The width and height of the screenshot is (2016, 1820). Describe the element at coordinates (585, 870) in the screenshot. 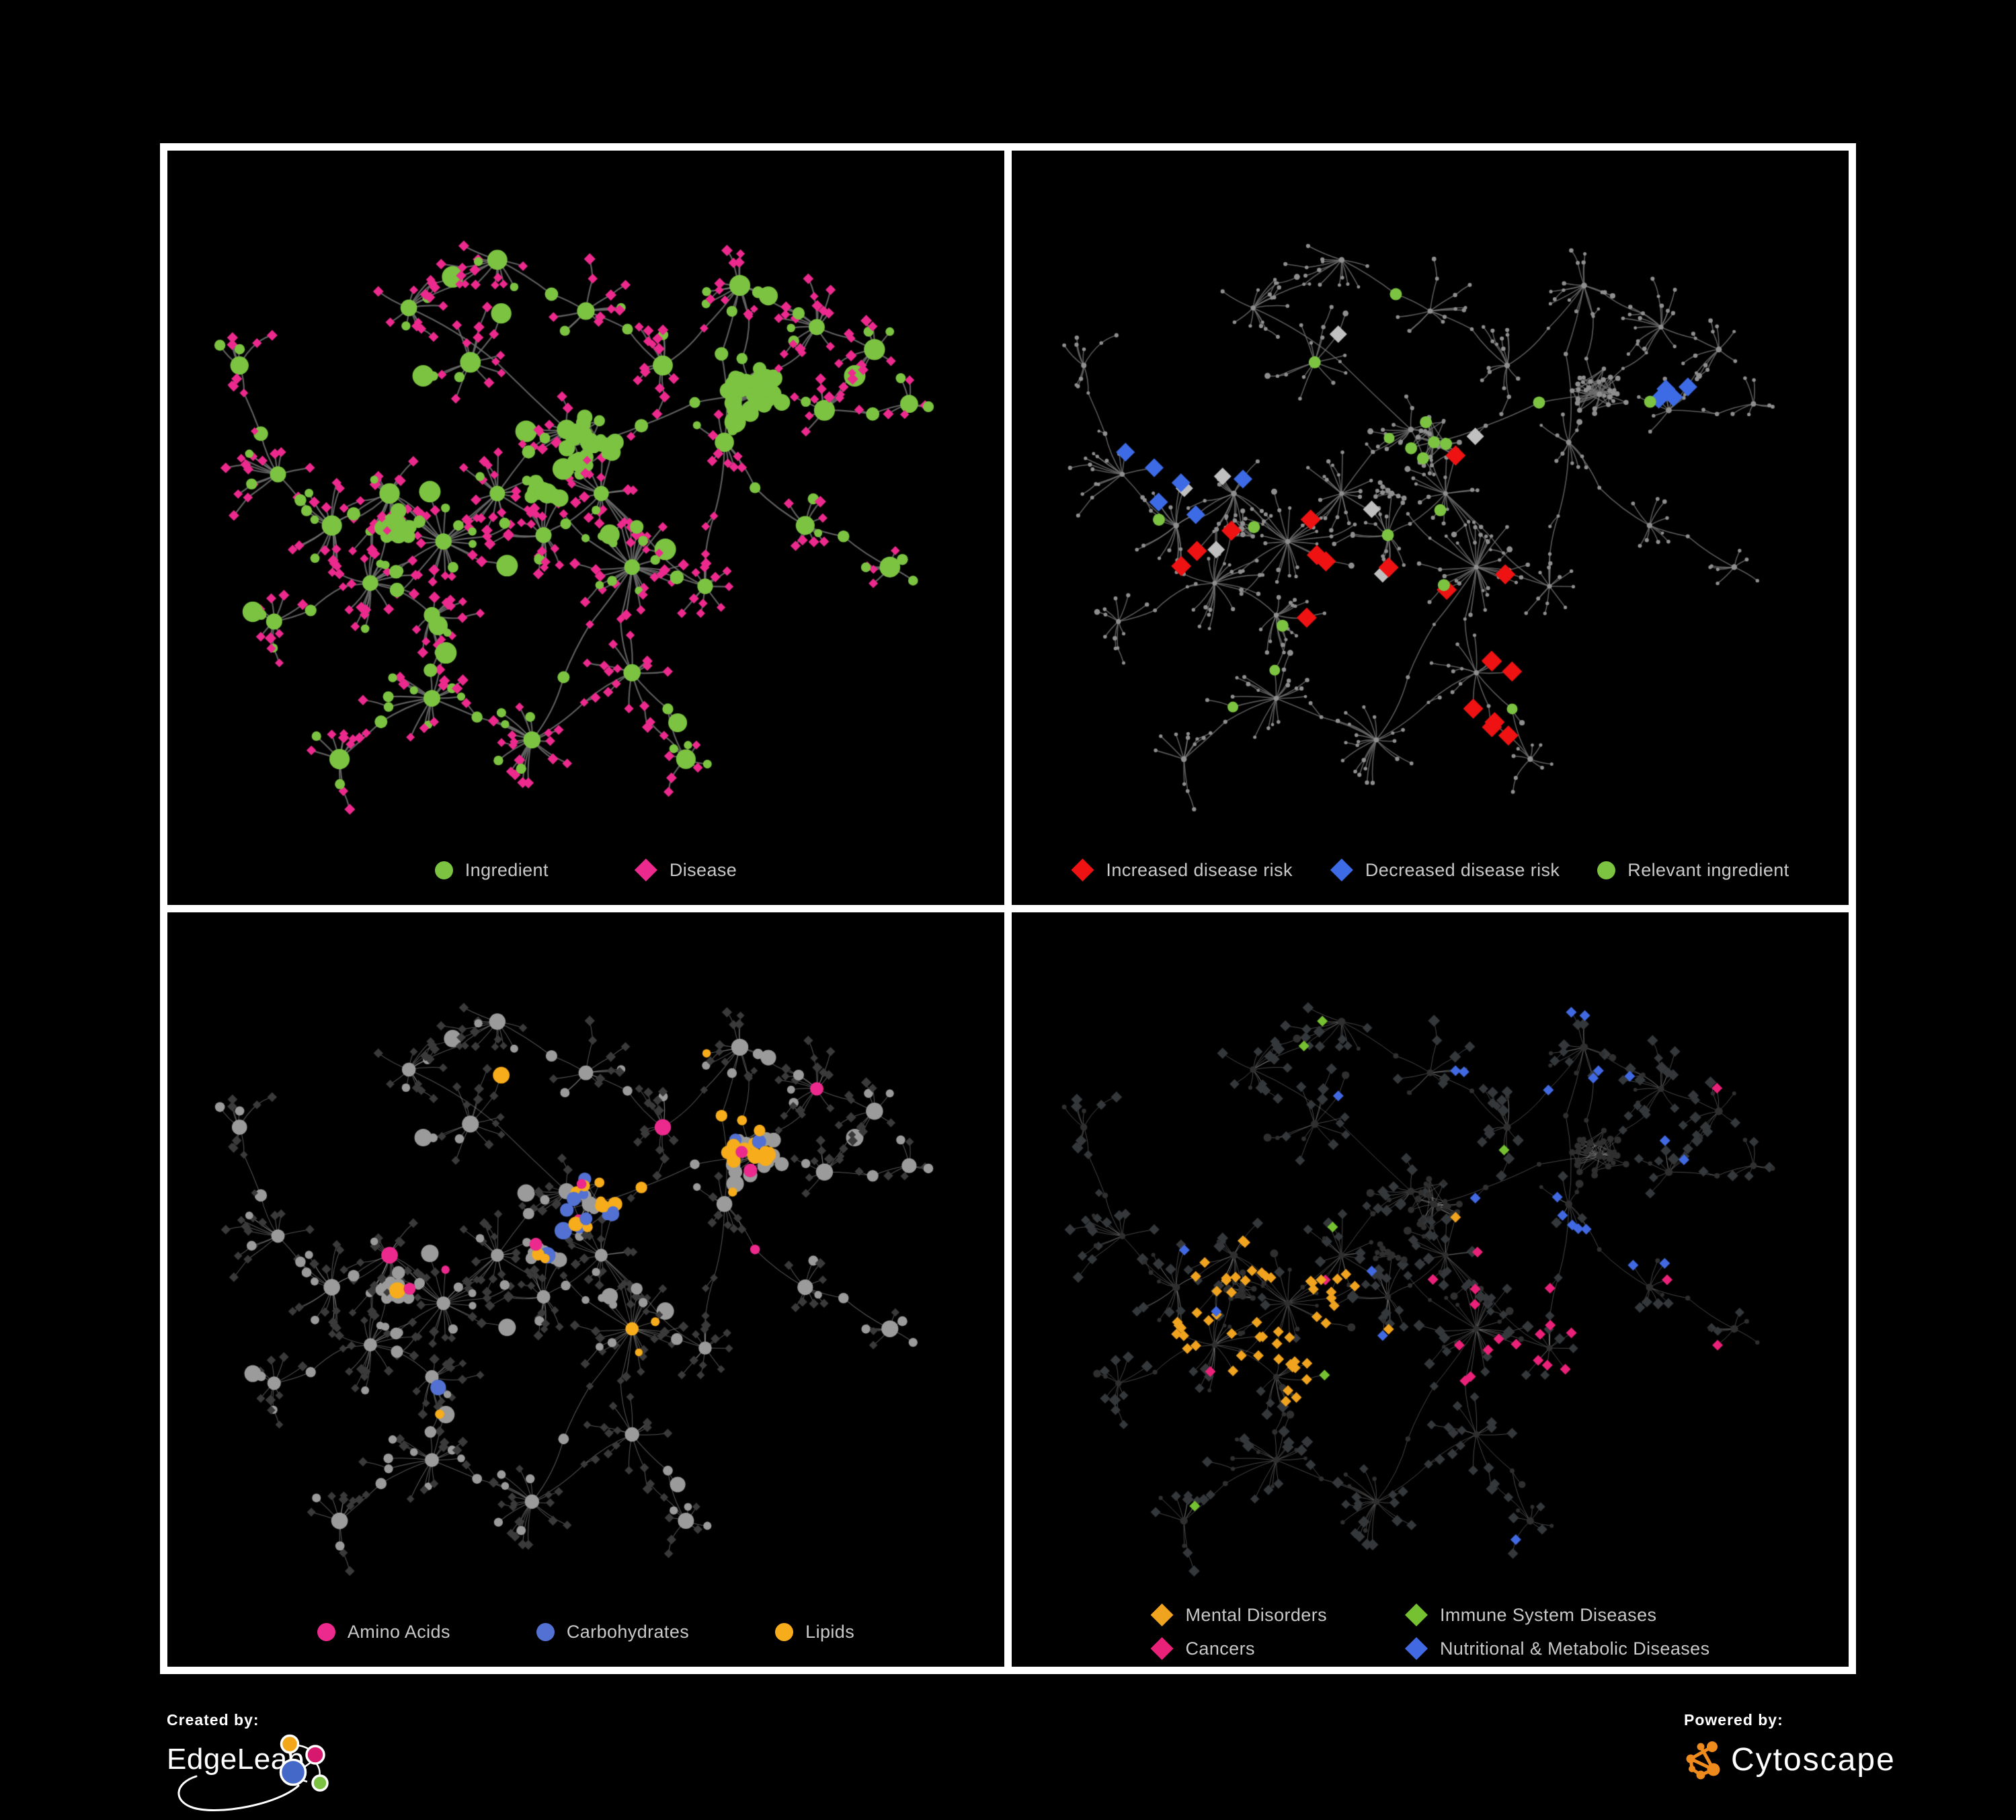

I see `legend-ingredient-disease: Ingredient Disease` at that location.